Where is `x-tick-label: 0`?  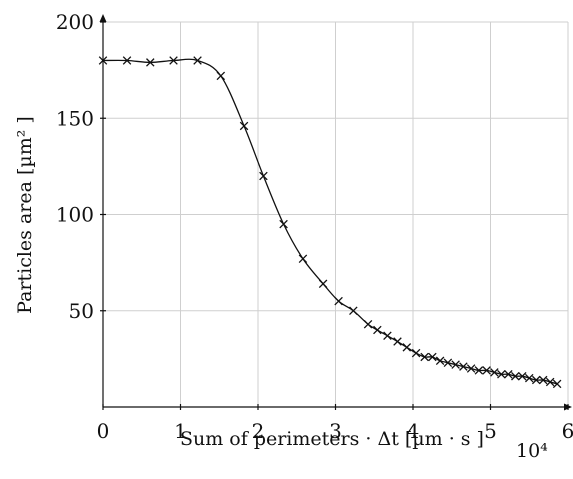
x-tick-label: 0 is located at coordinates (103, 431).